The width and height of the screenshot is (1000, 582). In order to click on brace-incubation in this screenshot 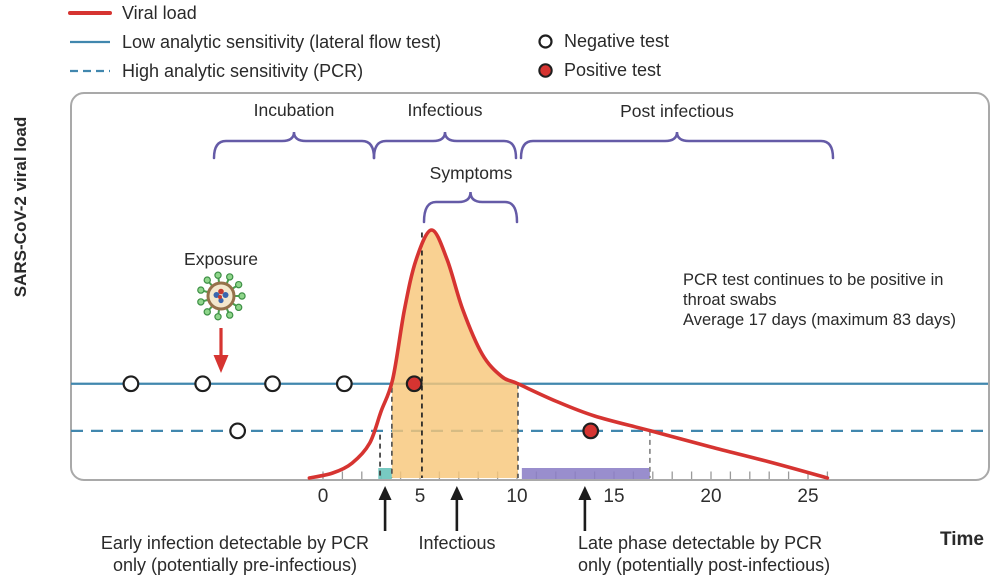, I will do `click(294, 145)`.